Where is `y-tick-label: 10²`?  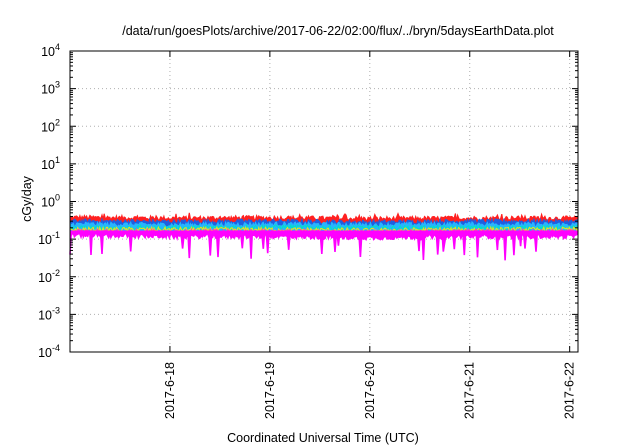
y-tick-label: 10² is located at coordinates (50, 125).